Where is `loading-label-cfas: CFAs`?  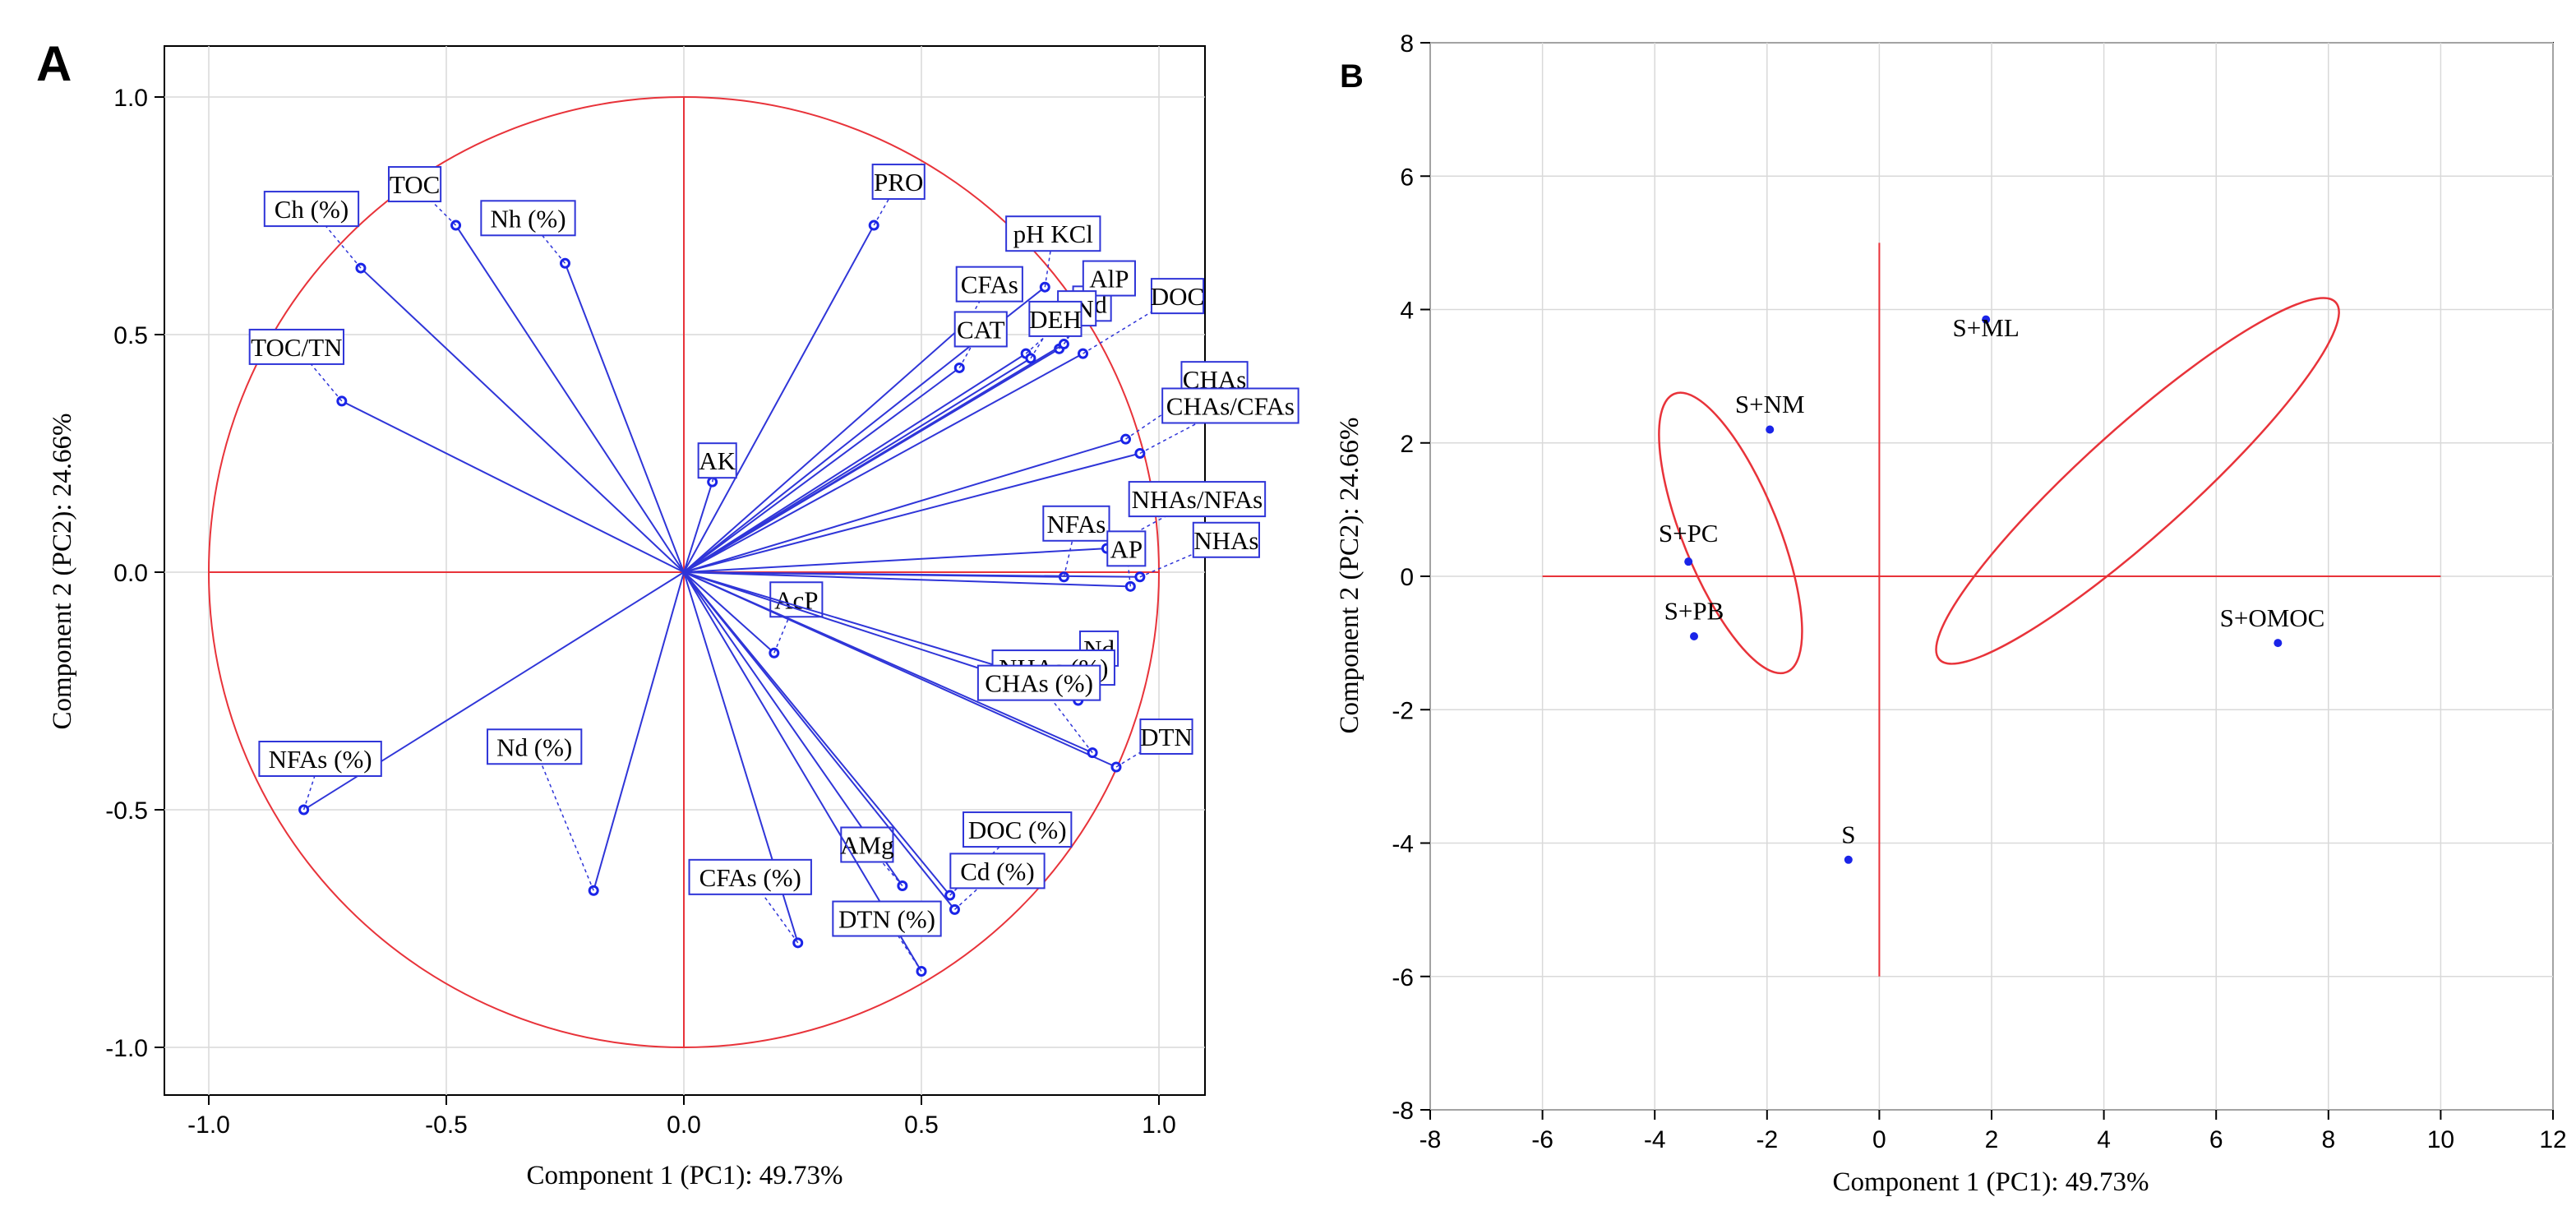 loading-label-cfas: CFAs is located at coordinates (990, 284).